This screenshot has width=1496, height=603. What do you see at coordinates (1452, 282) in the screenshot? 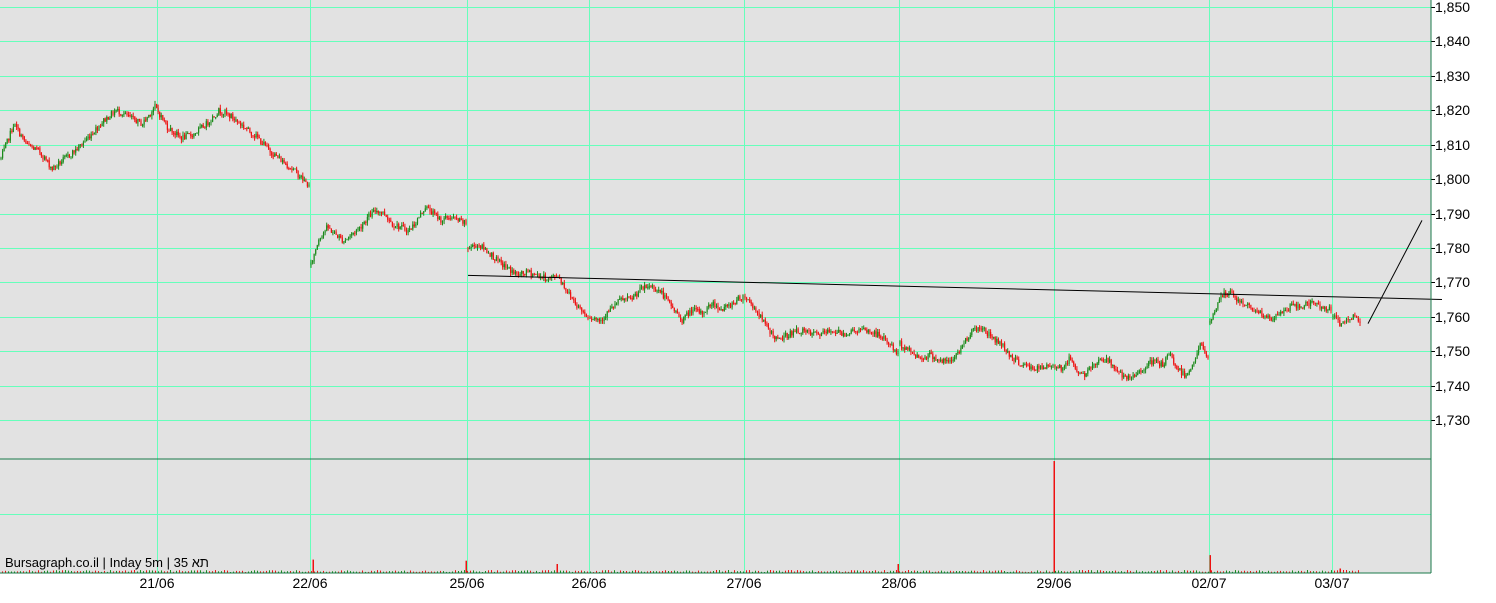
I see `y-tick-label: 1,770` at bounding box center [1452, 282].